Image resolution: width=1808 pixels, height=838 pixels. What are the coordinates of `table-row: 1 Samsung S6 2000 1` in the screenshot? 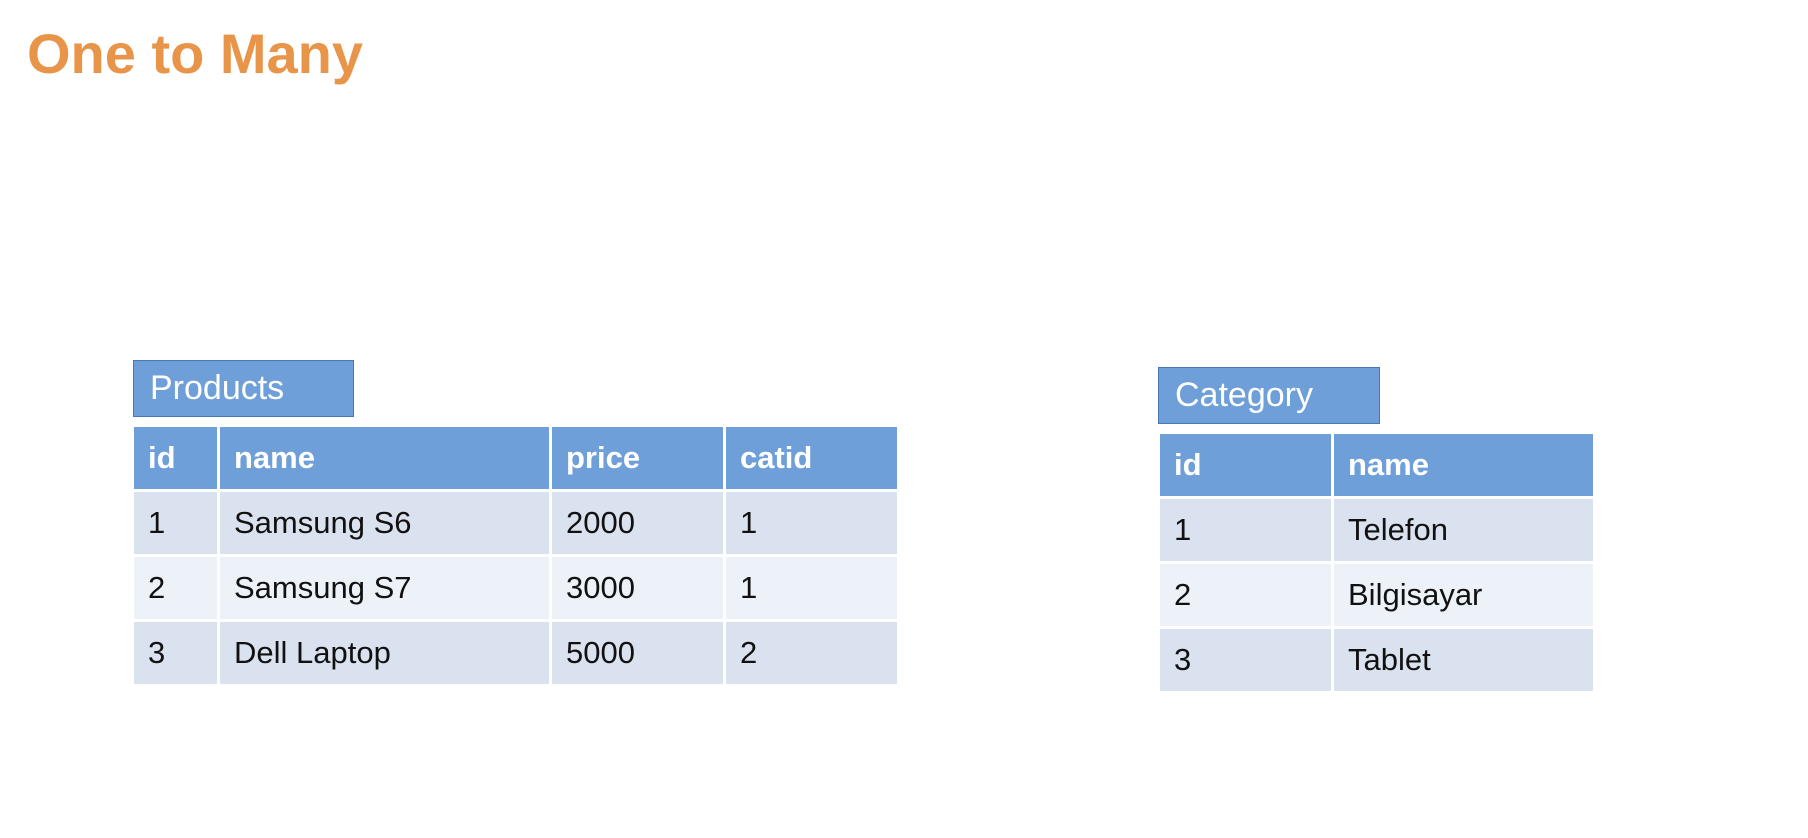 It's located at (515, 523).